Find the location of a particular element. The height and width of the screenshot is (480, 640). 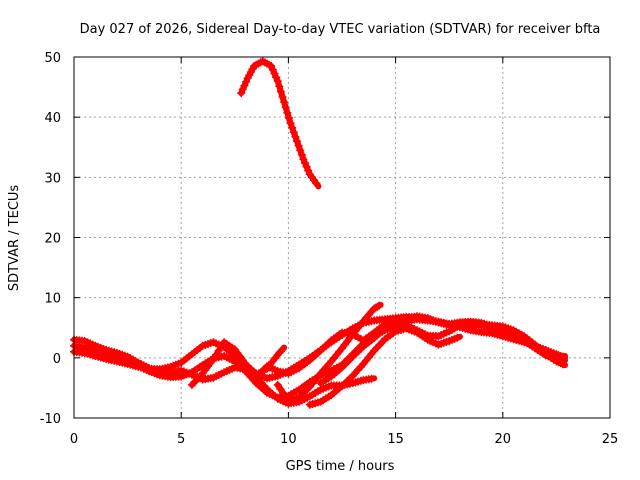

x-tick-label: 20 is located at coordinates (503, 439).